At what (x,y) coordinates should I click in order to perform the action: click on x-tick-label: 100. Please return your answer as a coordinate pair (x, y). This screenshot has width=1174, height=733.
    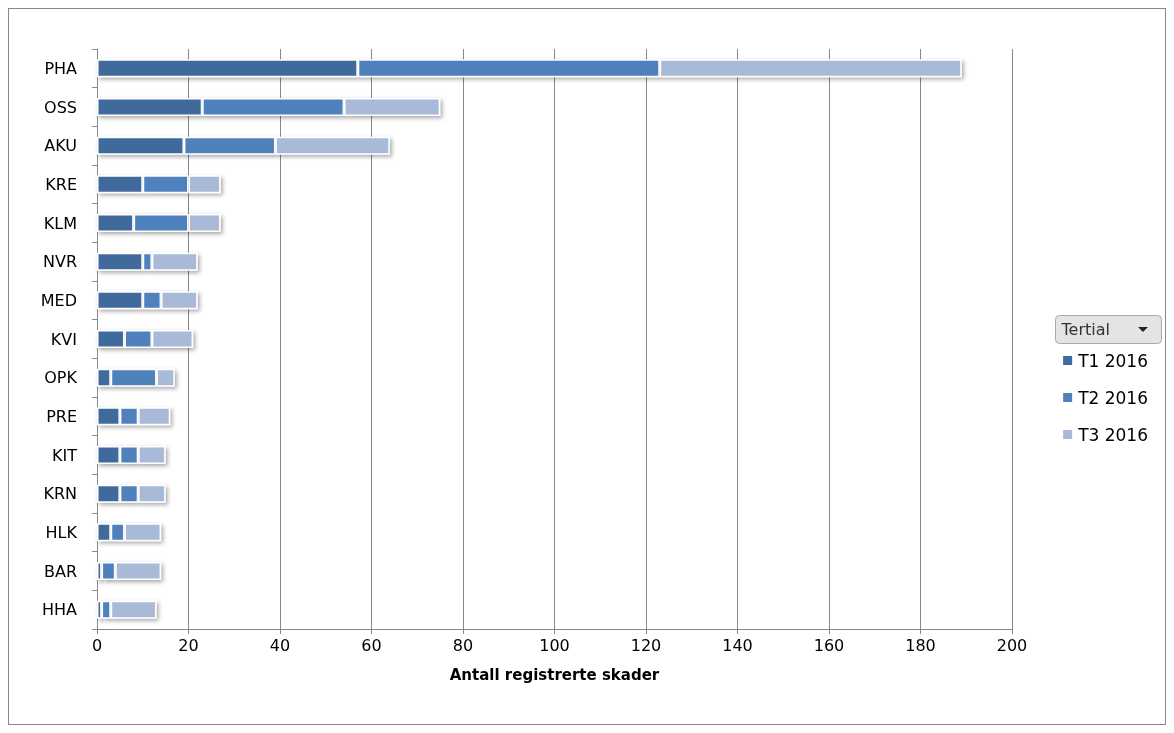
    Looking at the image, I should click on (554, 645).